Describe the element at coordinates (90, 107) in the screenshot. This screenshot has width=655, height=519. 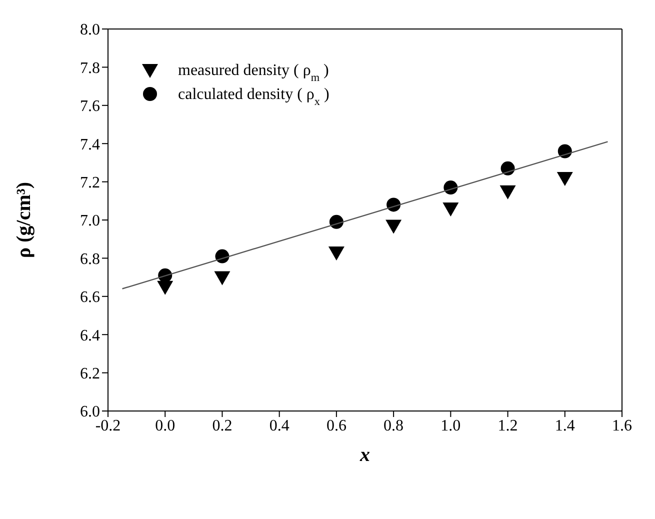
I see `y-tick-label: 7.6` at that location.